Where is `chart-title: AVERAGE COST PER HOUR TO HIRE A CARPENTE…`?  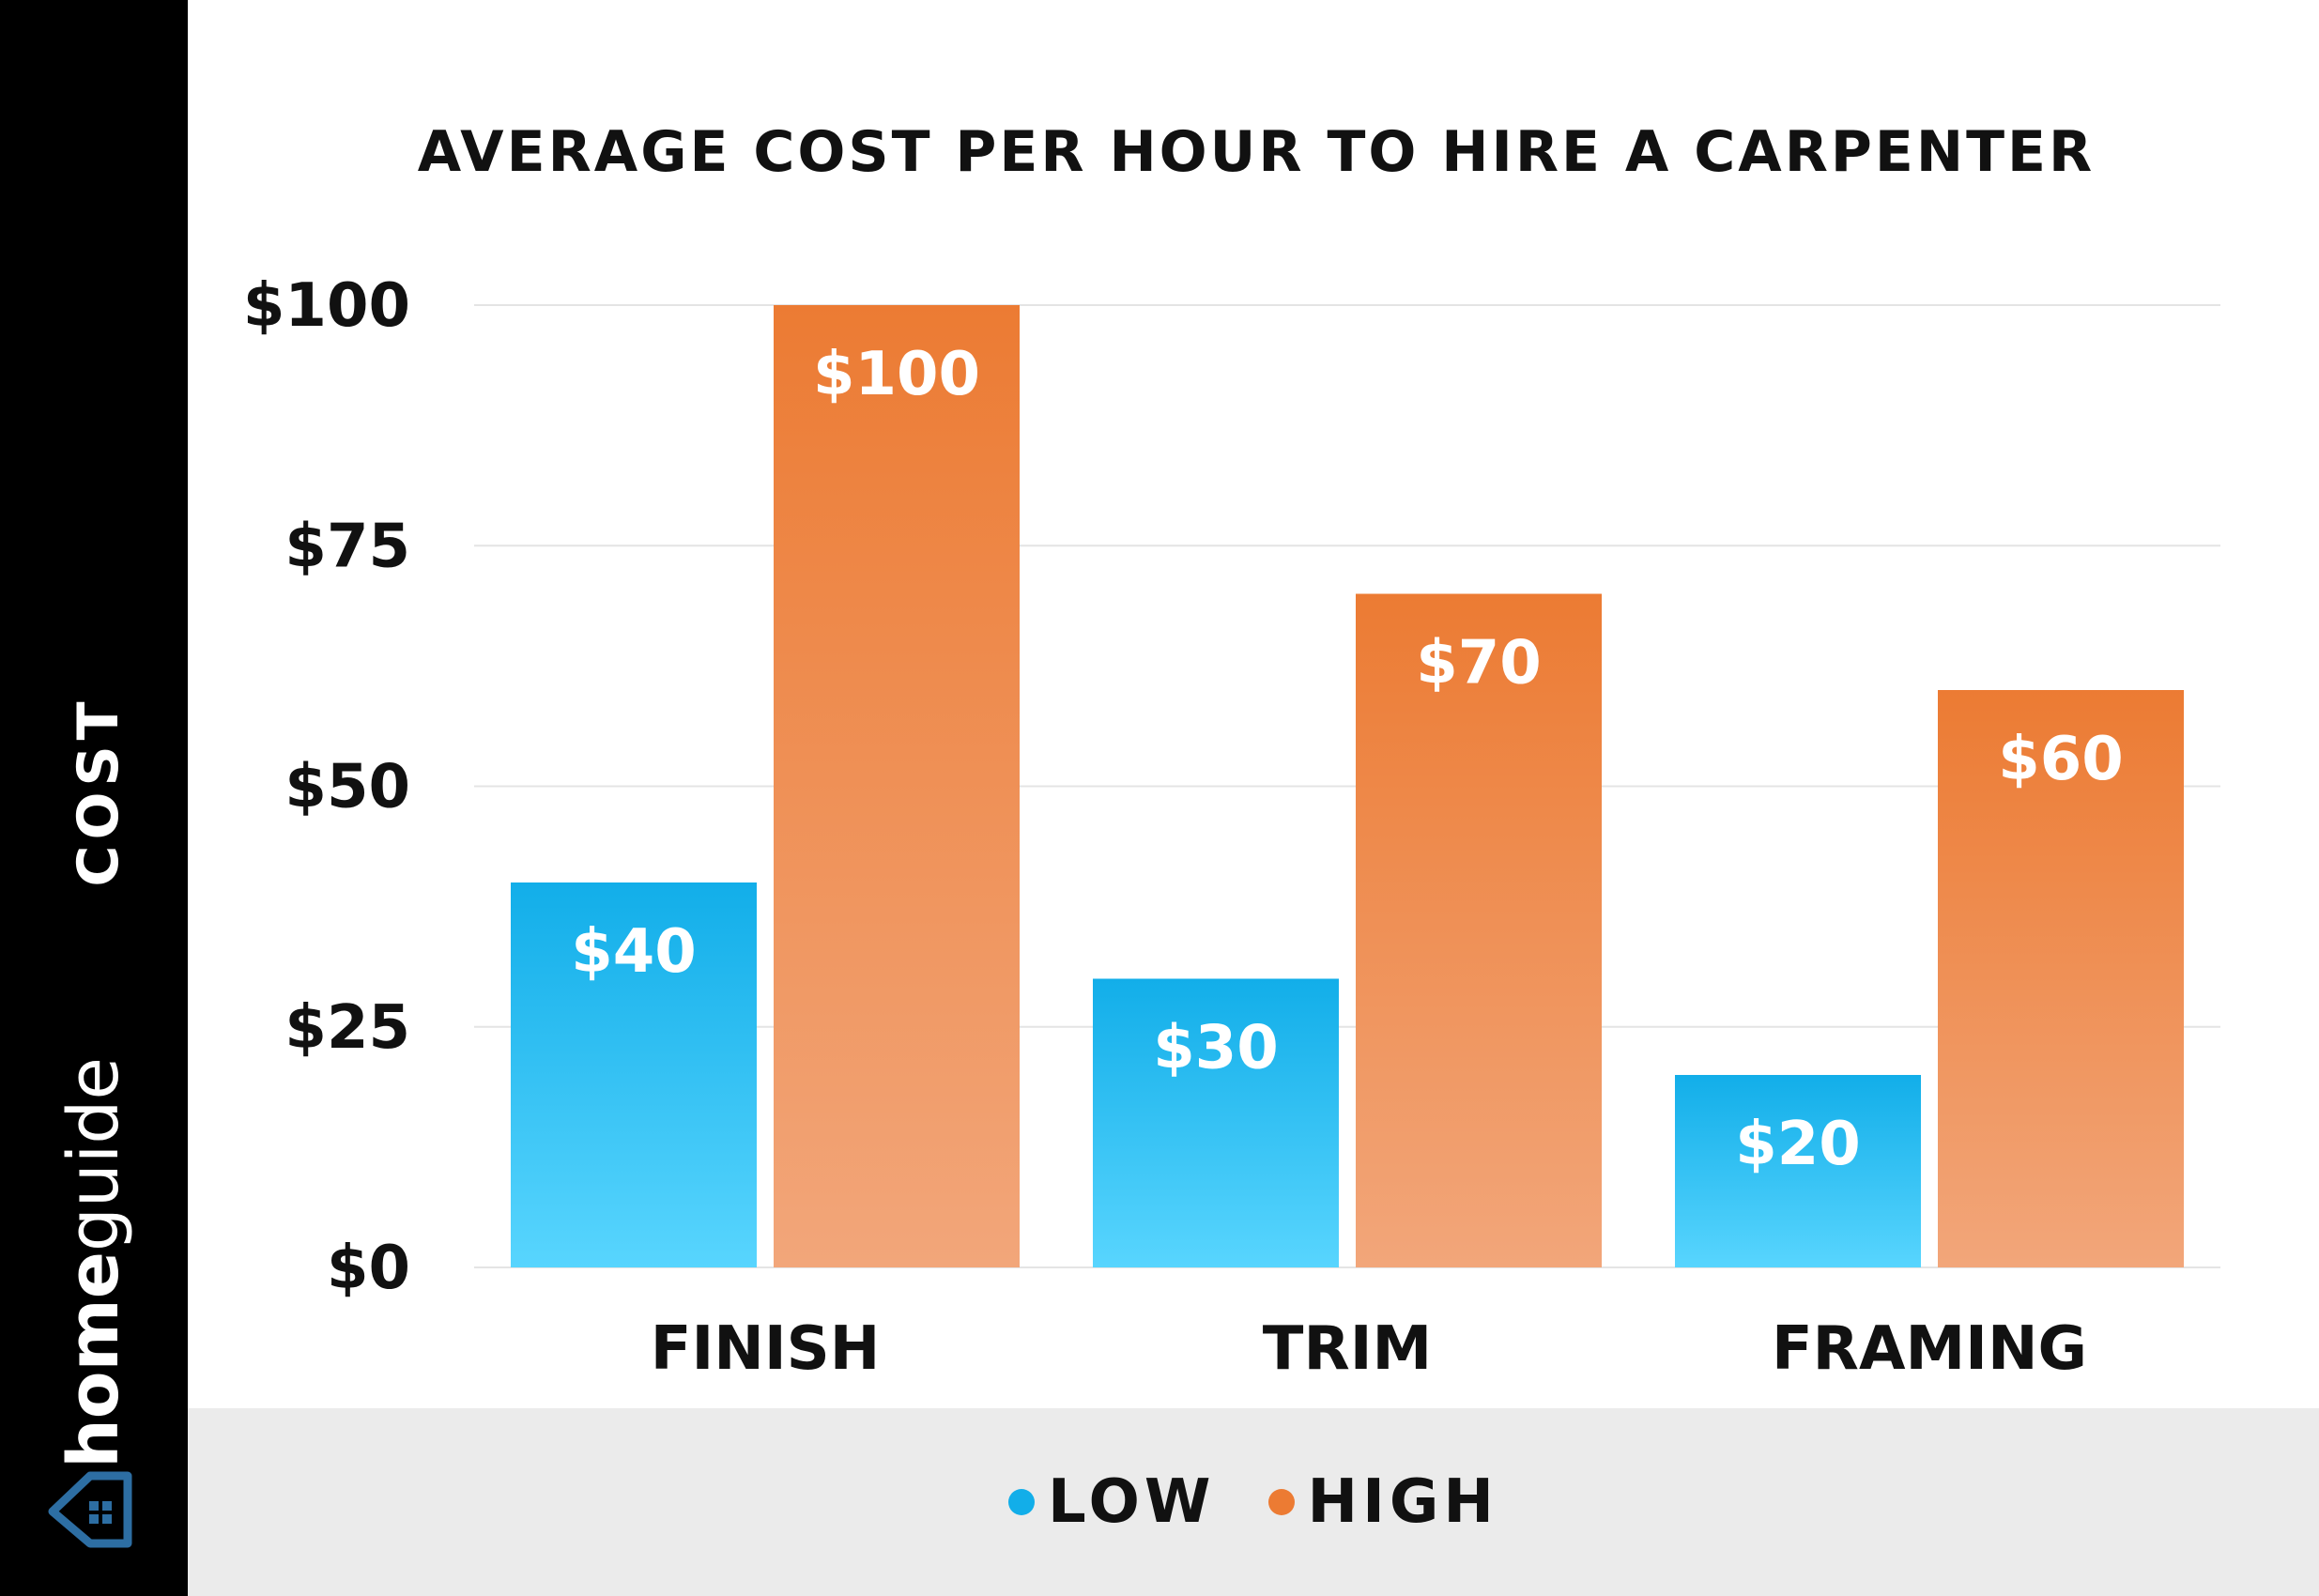
chart-title: AVERAGE COST PER HOUR TO HIRE A CARPENTE… is located at coordinates (1256, 152).